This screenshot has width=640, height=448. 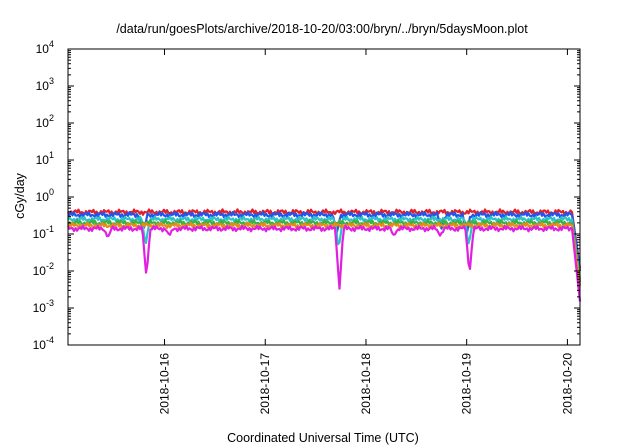 What do you see at coordinates (43, 306) in the screenshot?
I see `y-tick-label: 10⁻³` at bounding box center [43, 306].